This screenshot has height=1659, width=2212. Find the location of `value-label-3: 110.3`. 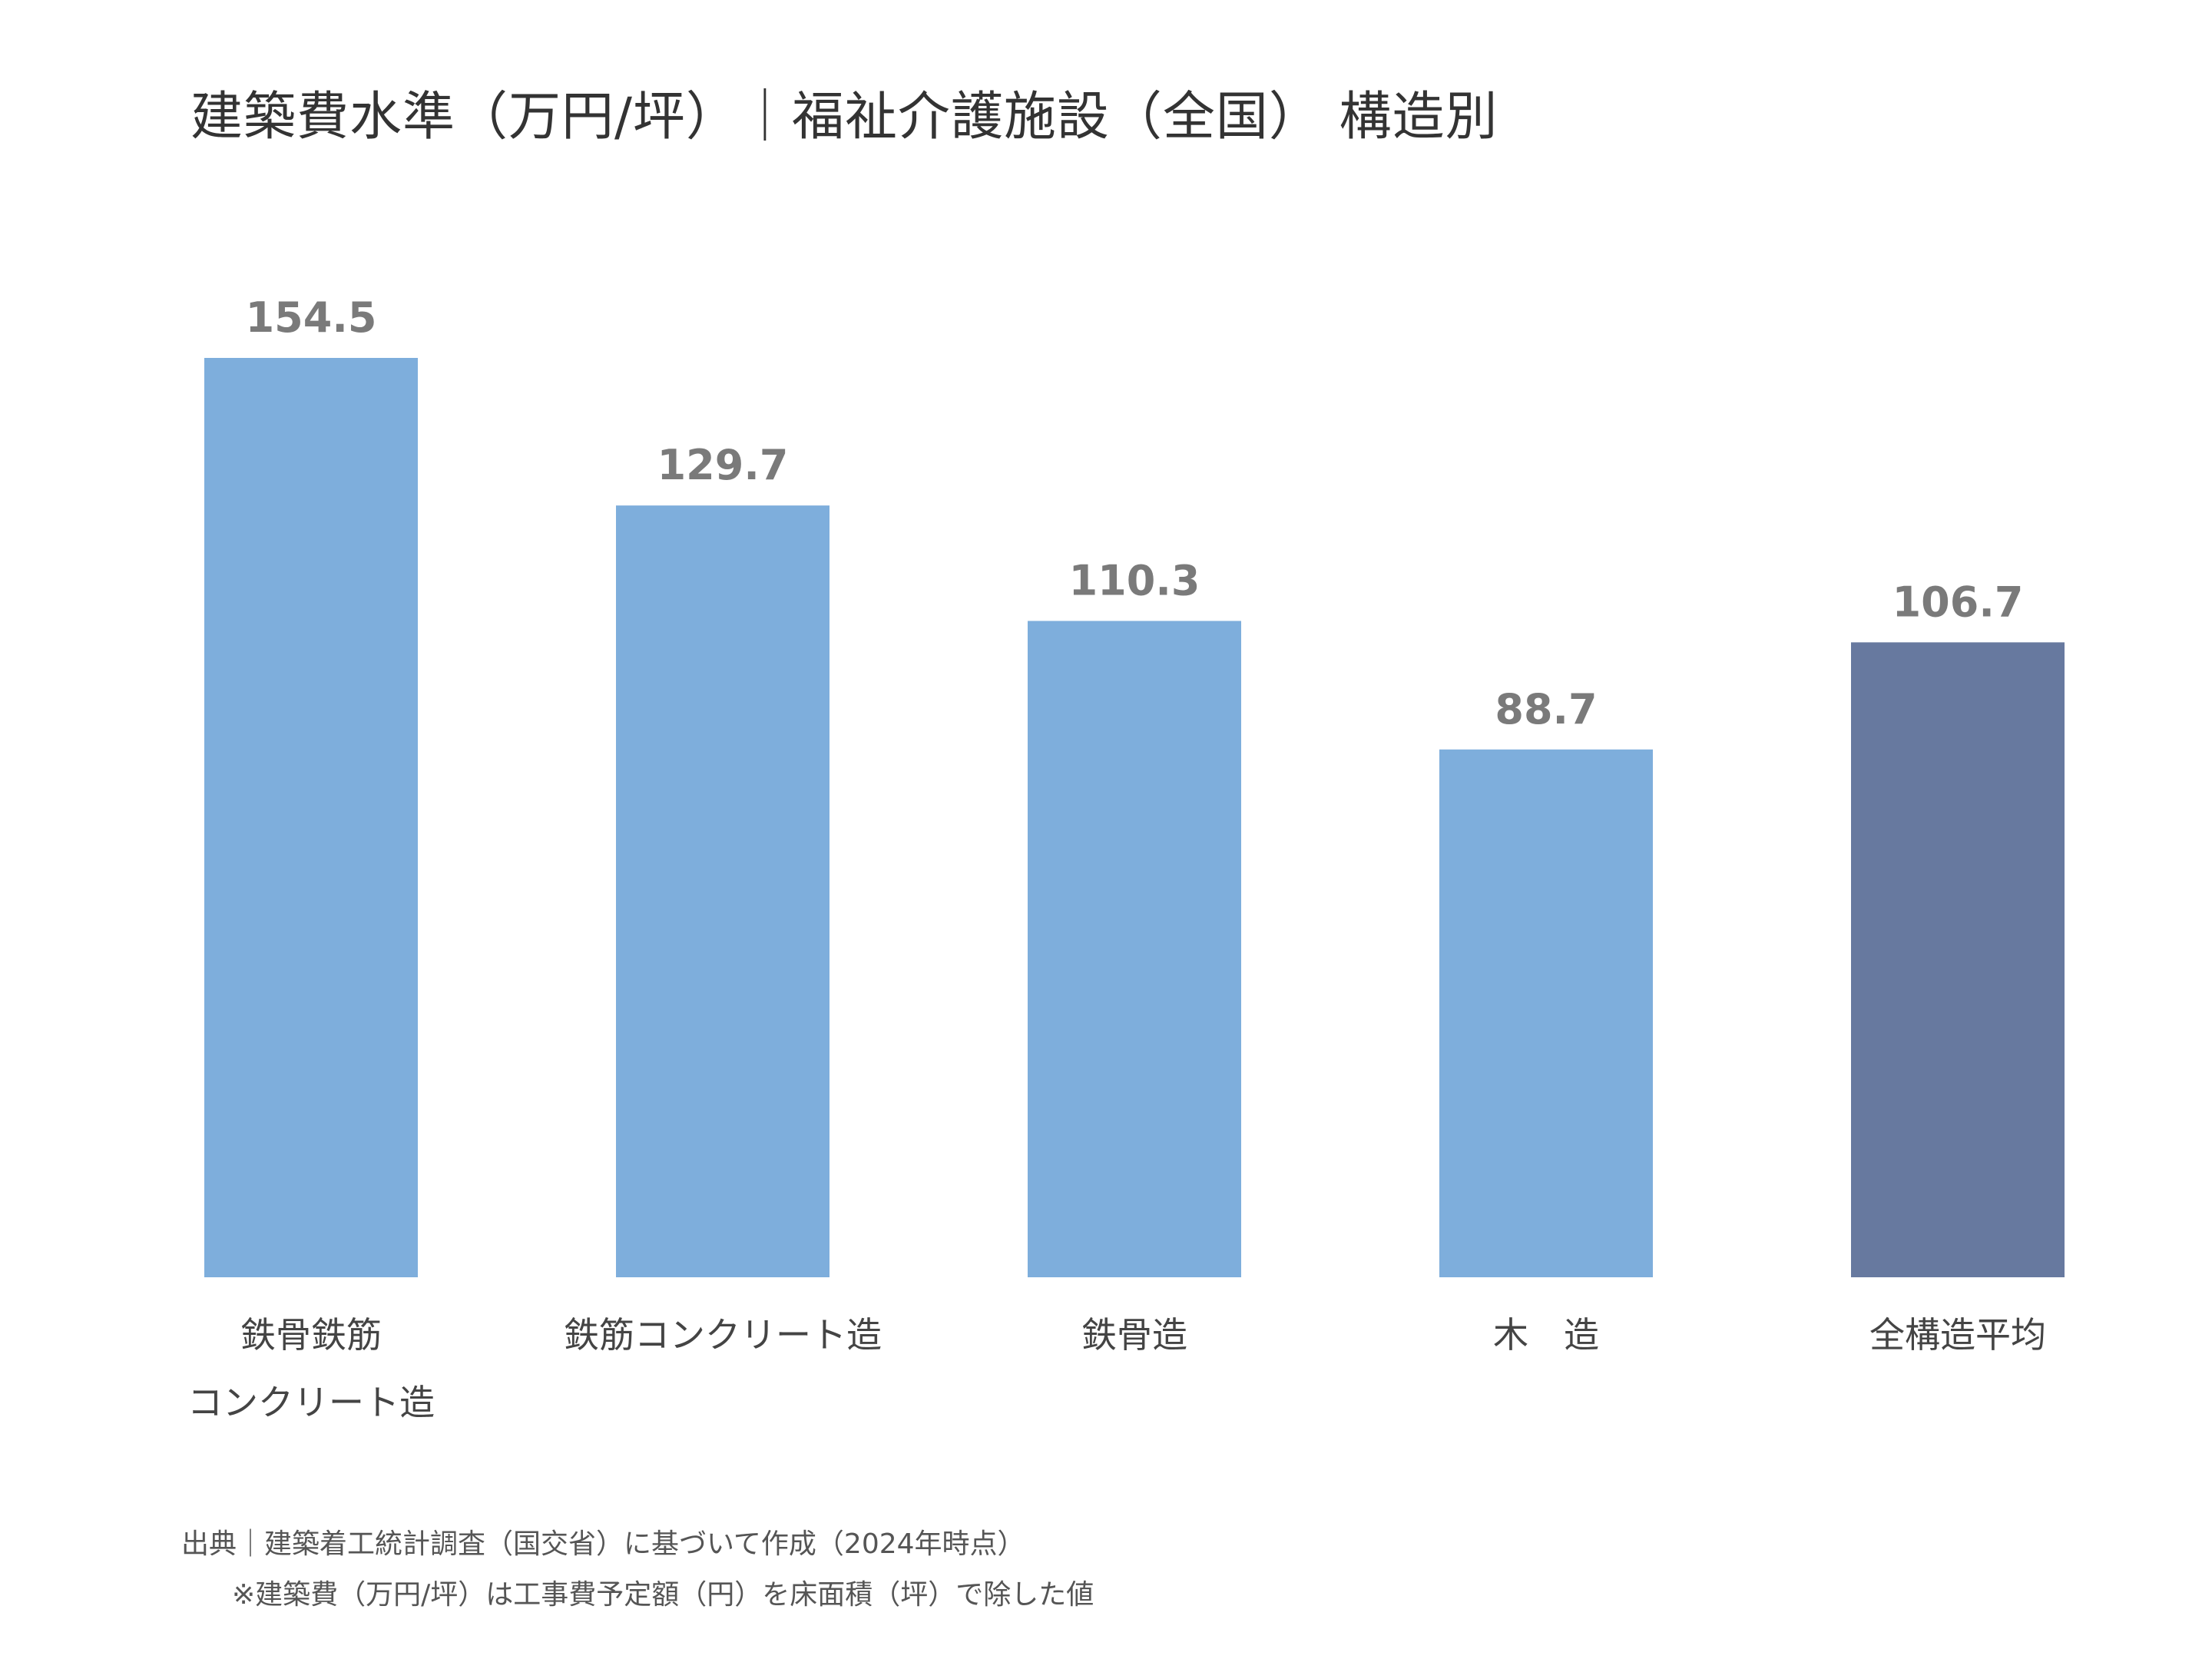

value-label-3: 110.3 is located at coordinates (1134, 580).